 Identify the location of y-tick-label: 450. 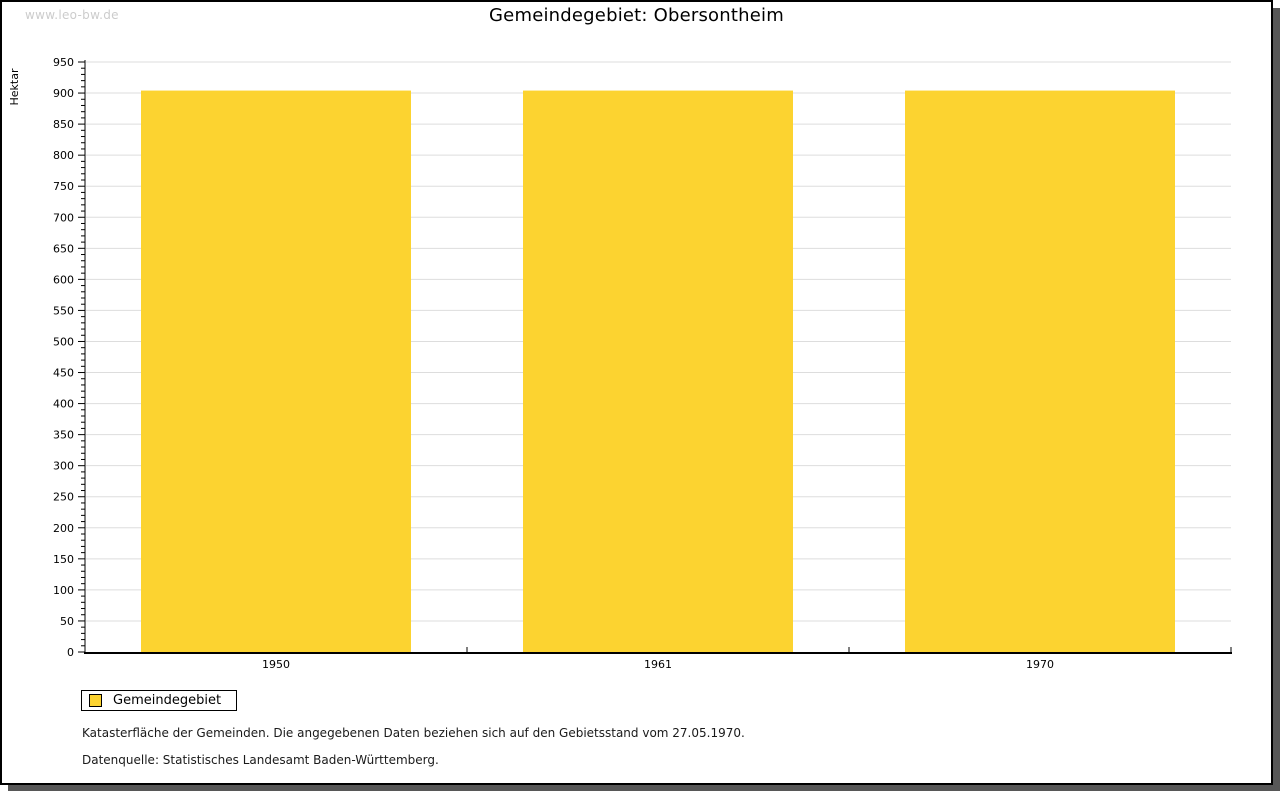
(63, 373).